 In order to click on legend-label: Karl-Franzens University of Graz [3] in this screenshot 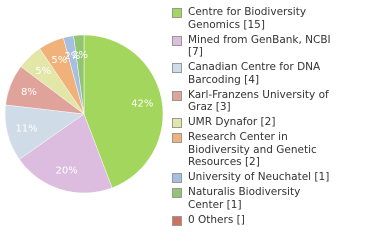, I will do `click(258, 101)`.